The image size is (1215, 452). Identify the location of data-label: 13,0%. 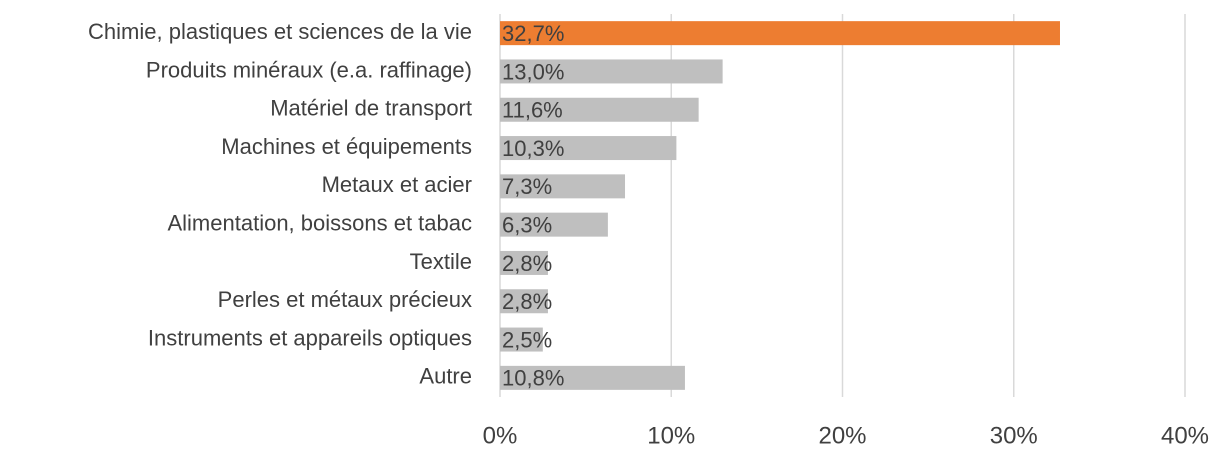
(533, 71).